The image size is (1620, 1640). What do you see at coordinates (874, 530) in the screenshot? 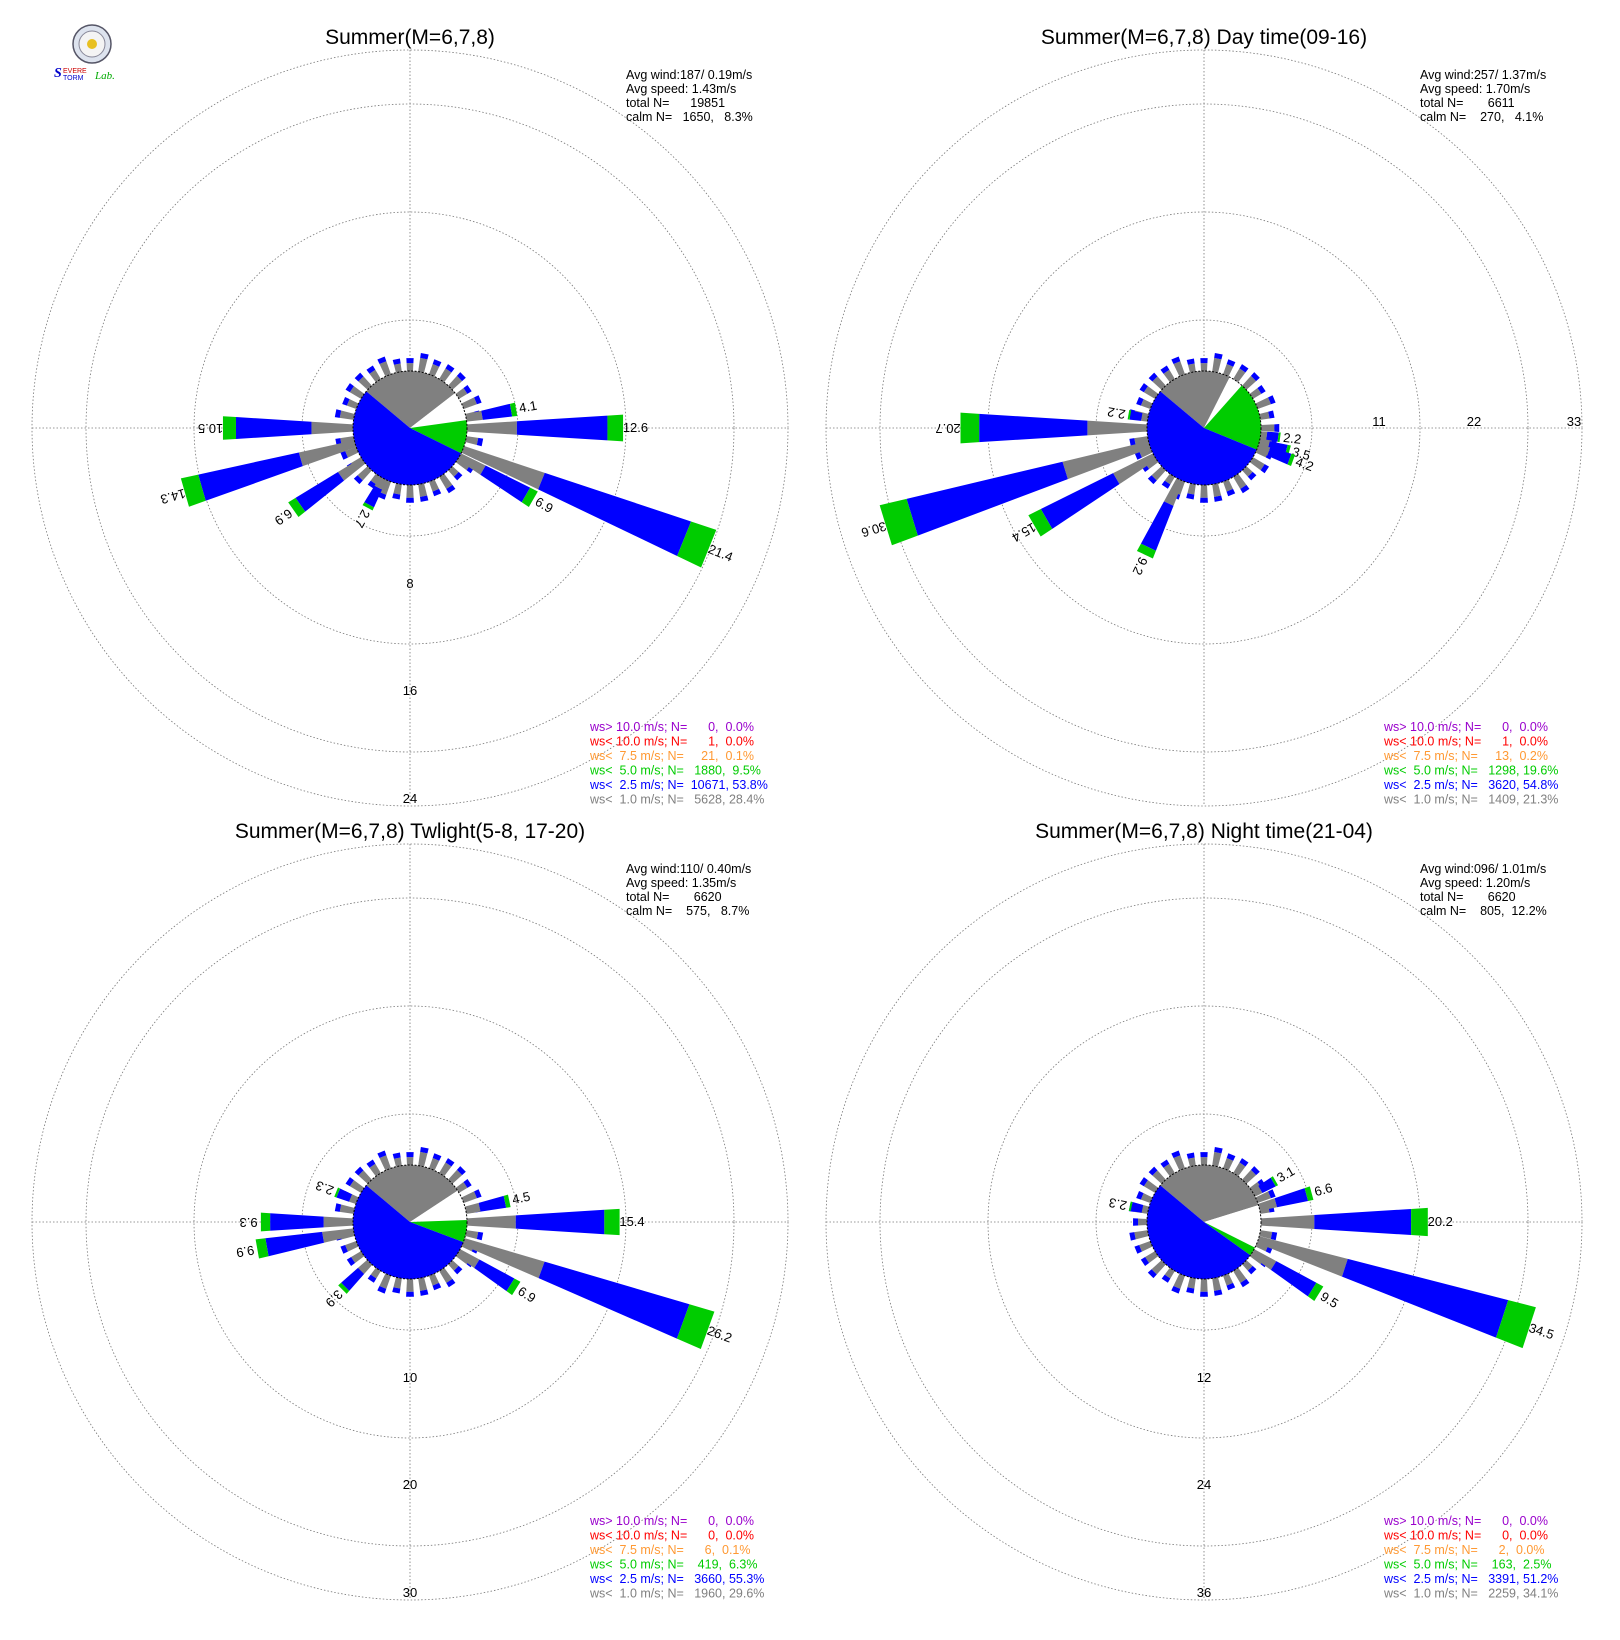
I see `petal-label: 30.6` at bounding box center [874, 530].